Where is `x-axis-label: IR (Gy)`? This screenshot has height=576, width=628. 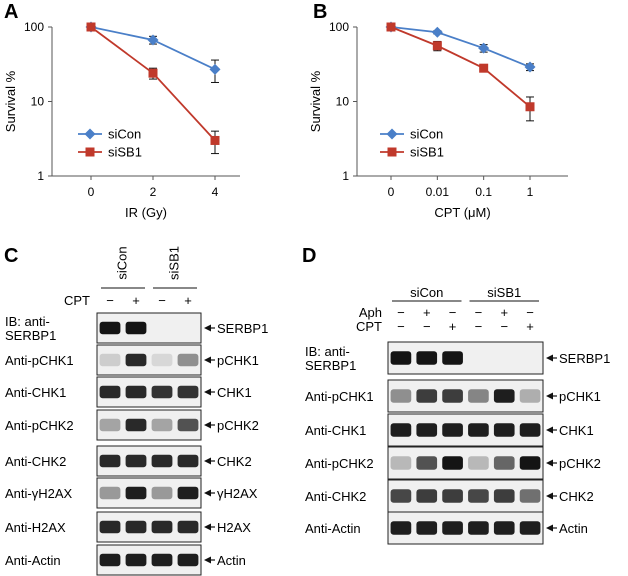 x-axis-label: IR (Gy) is located at coordinates (146, 212).